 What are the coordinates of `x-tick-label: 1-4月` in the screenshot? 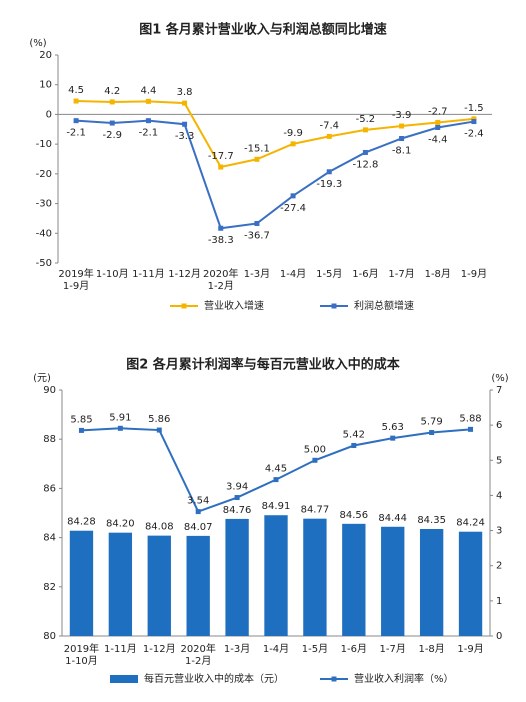 It's located at (293, 274).